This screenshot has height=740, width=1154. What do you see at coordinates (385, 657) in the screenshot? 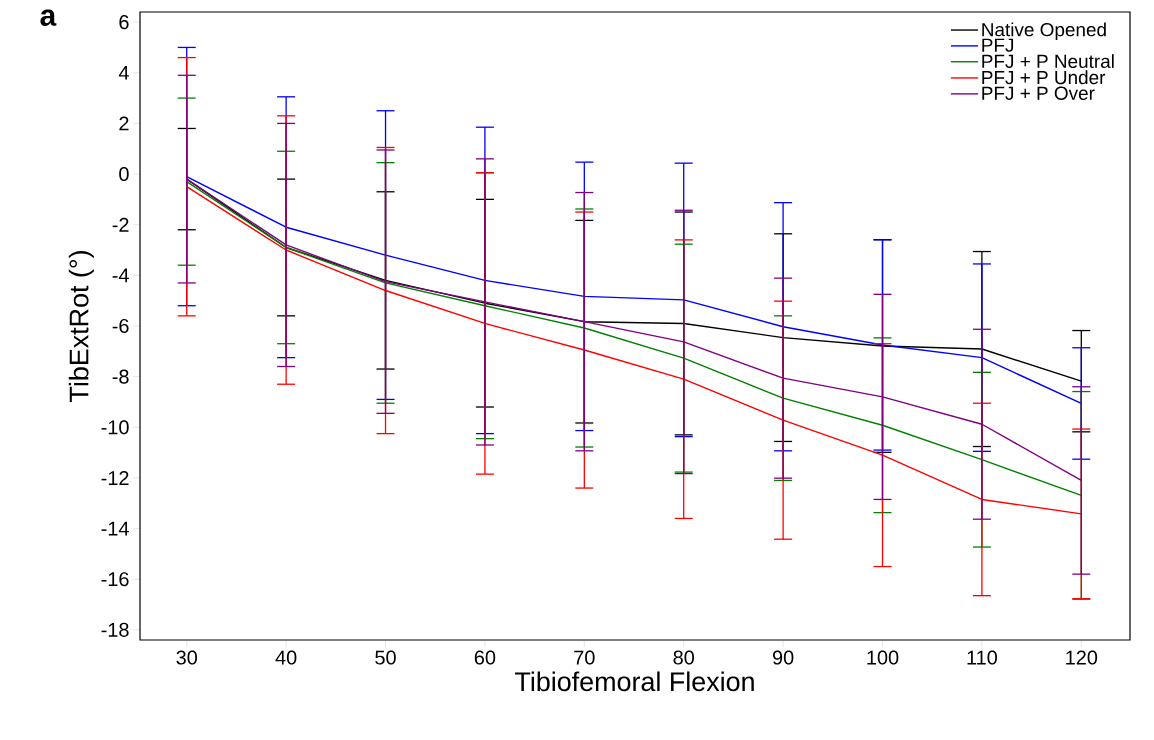
I see `x-tick-label: 50` at bounding box center [385, 657].